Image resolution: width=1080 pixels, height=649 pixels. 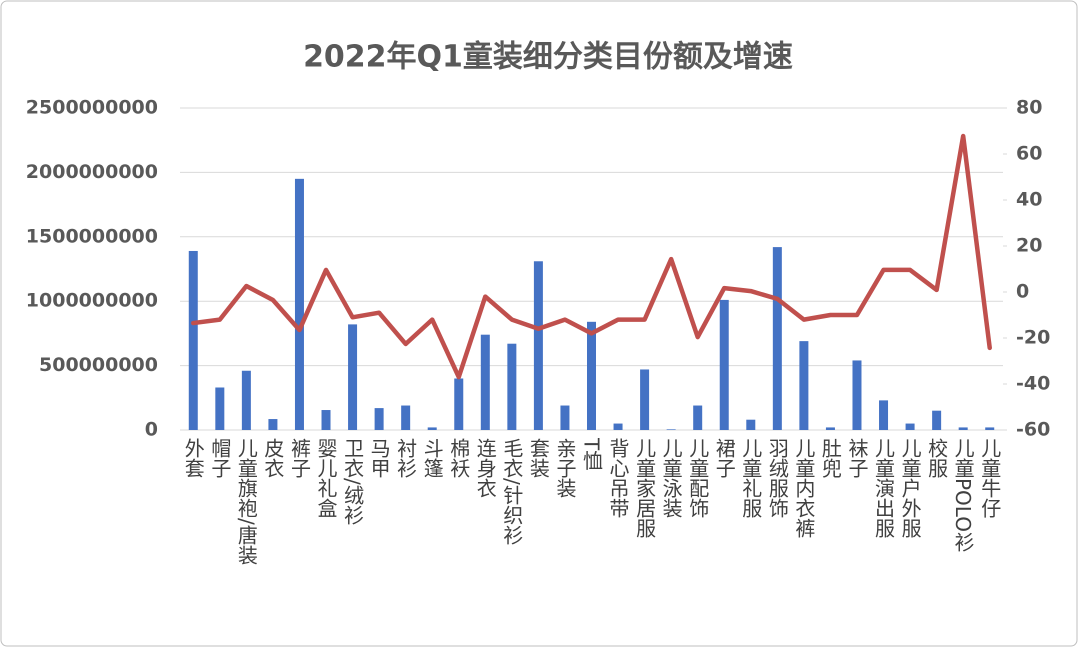 I want to click on x-tick-label: 羽绒服饰, so click(x=777, y=478).